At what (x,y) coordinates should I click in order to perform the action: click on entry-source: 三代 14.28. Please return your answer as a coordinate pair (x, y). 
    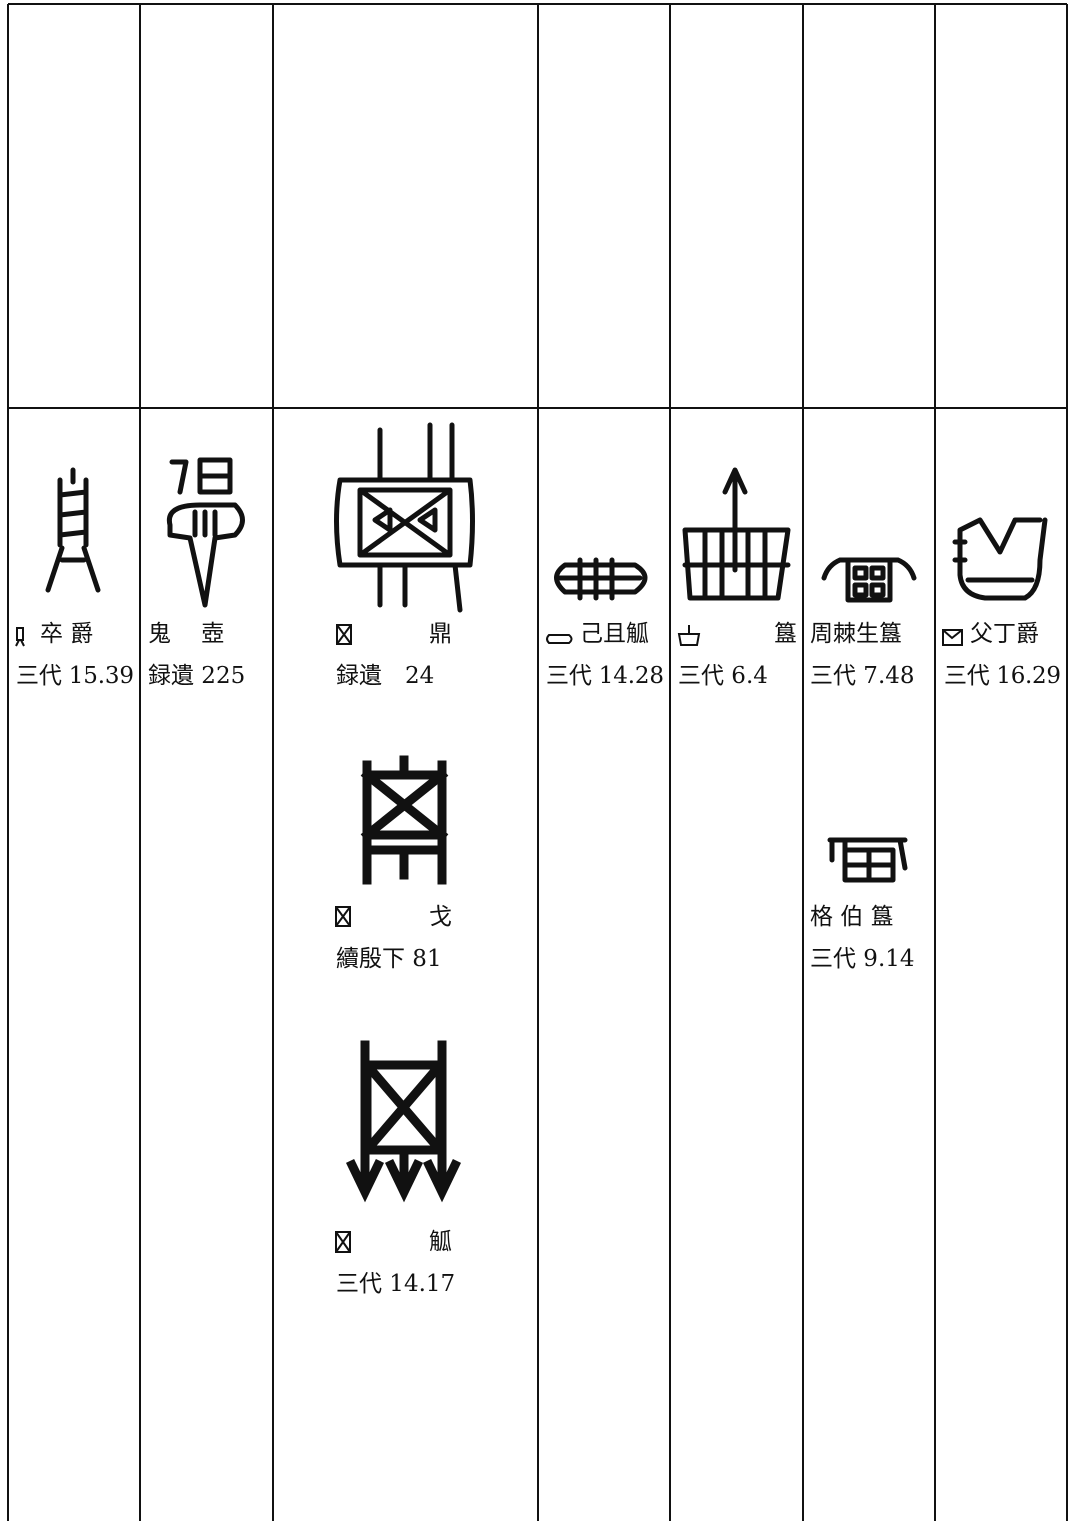
    Looking at the image, I should click on (605, 676).